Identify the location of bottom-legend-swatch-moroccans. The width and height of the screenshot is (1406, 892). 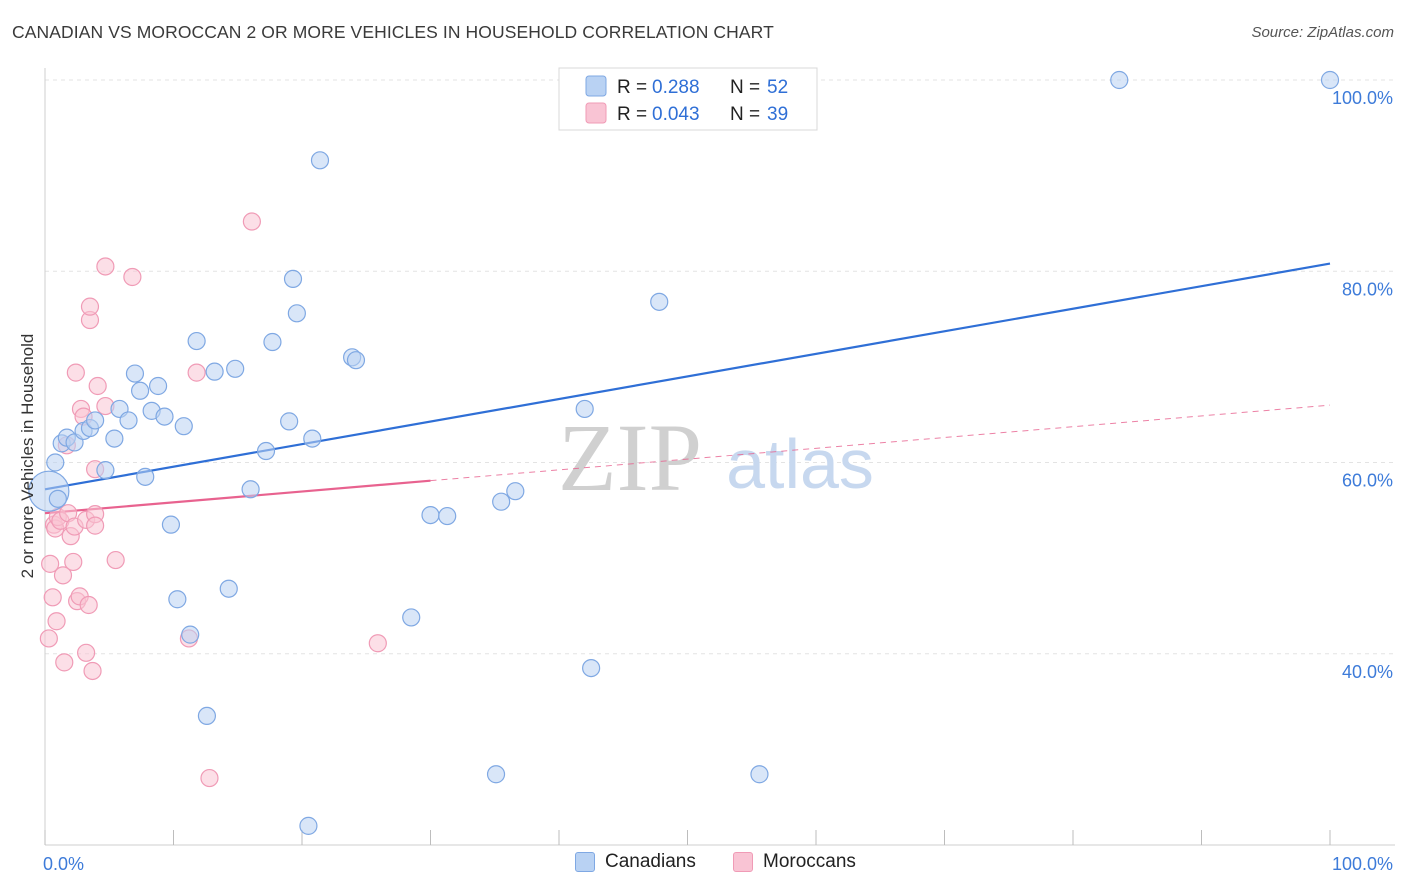
(743, 862).